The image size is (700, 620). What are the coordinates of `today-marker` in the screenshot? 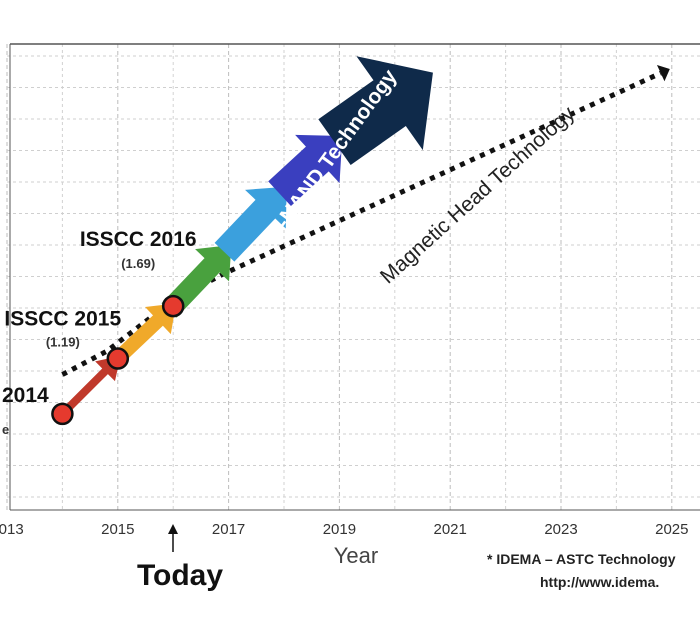 It's located at (173, 538).